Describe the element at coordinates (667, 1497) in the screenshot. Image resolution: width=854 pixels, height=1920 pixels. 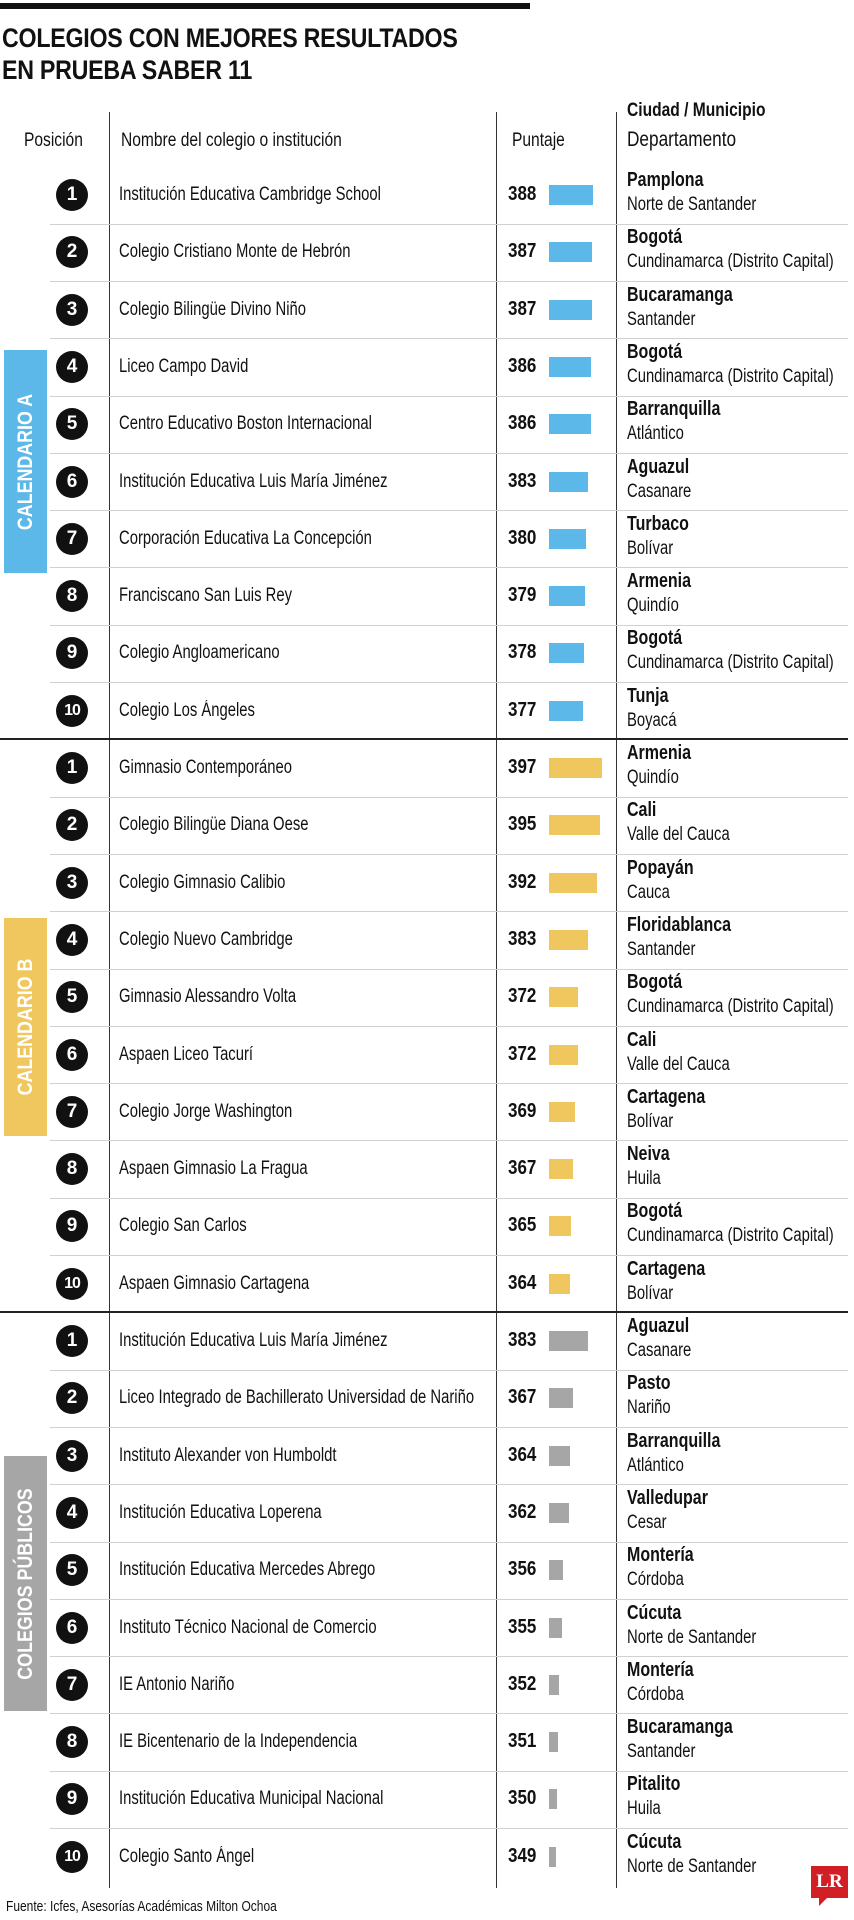
I see `city-name: Valledupar` at that location.